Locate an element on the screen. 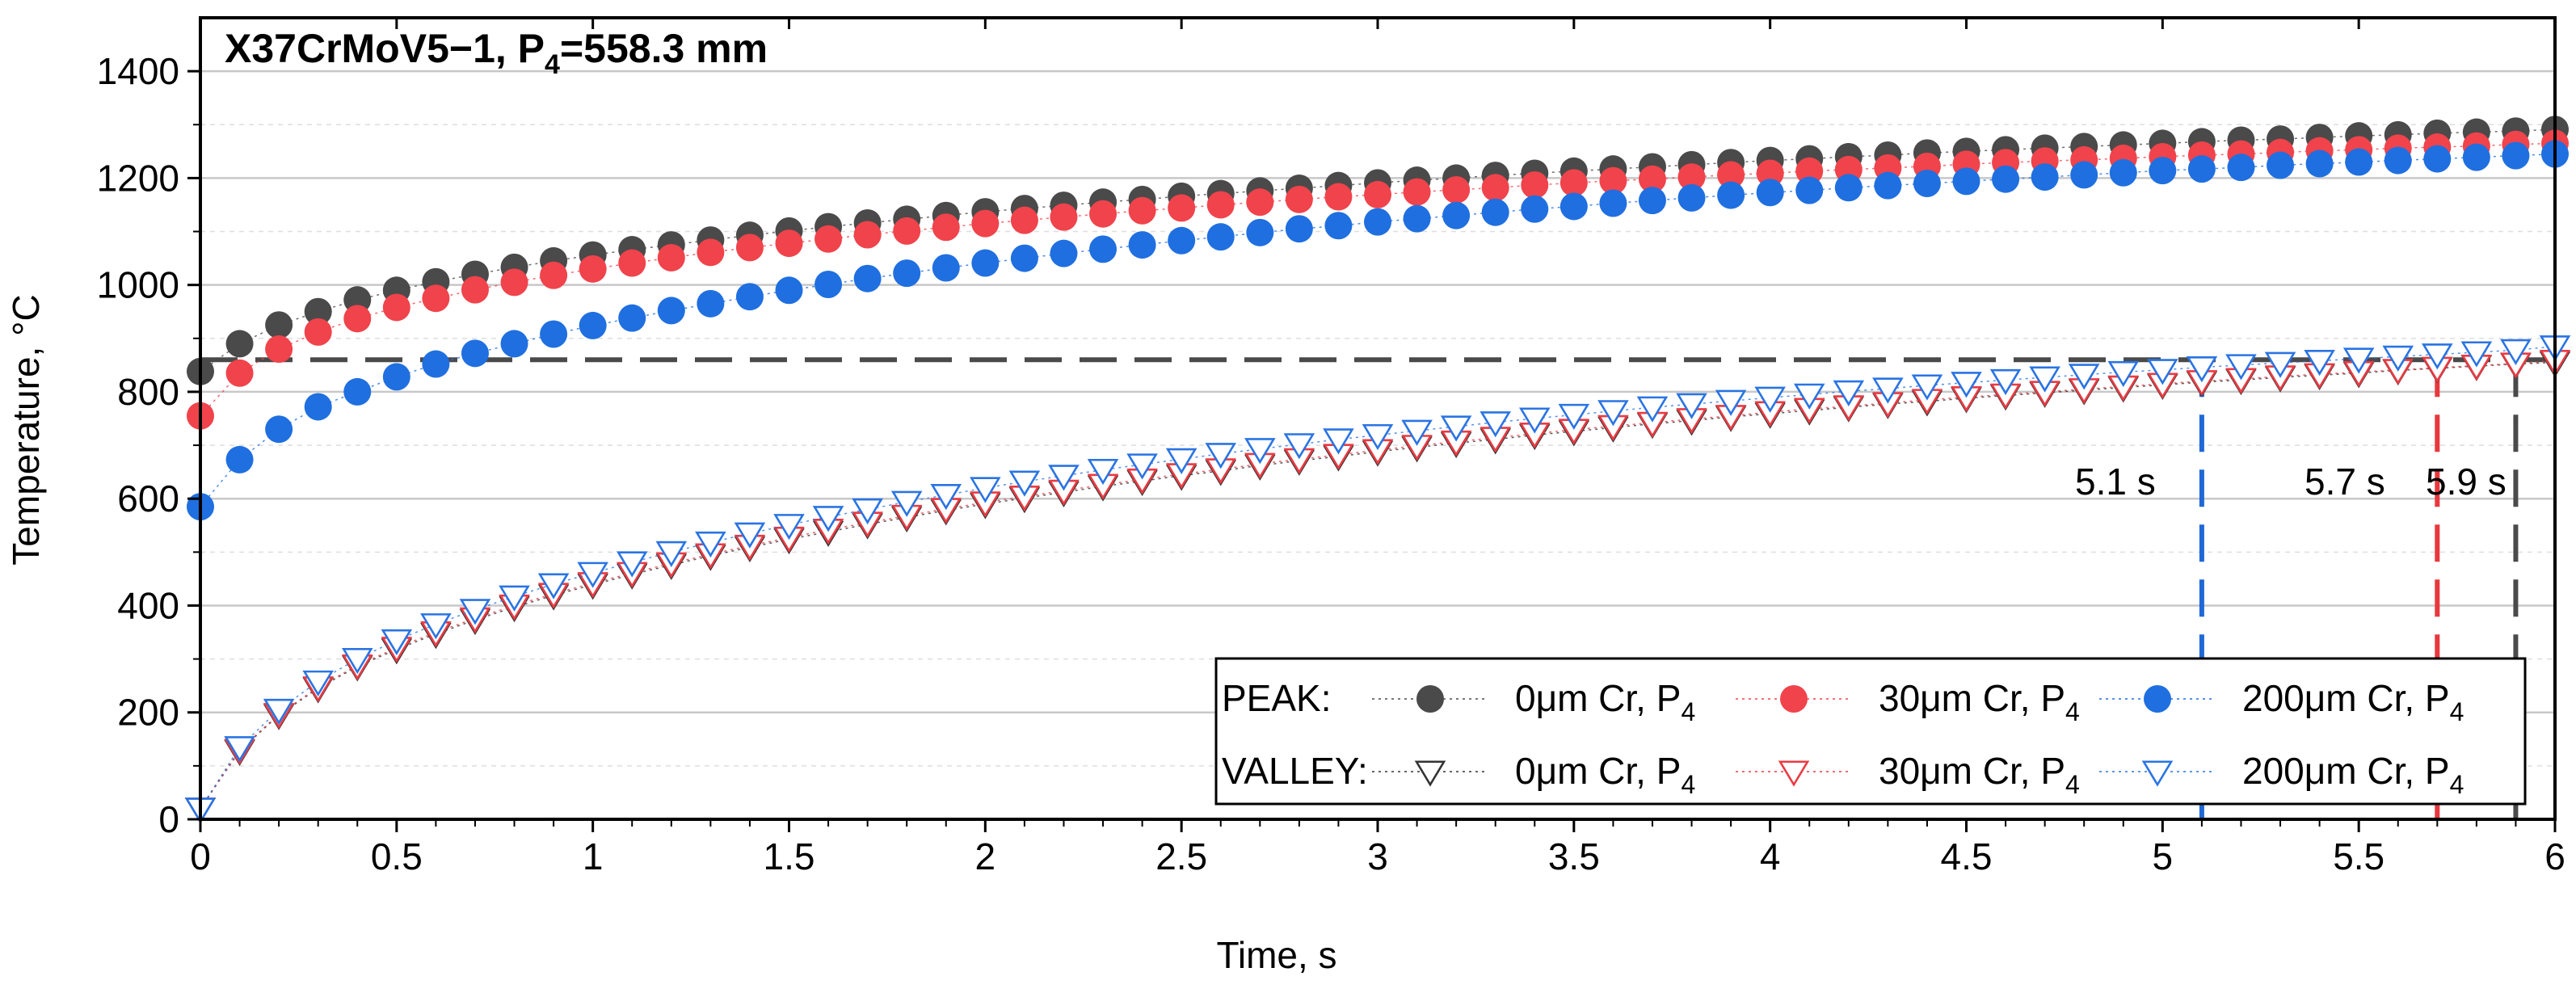 Image resolution: width=2576 pixels, height=993 pixels. data-point-s5-p5 is located at coordinates (397, 643).